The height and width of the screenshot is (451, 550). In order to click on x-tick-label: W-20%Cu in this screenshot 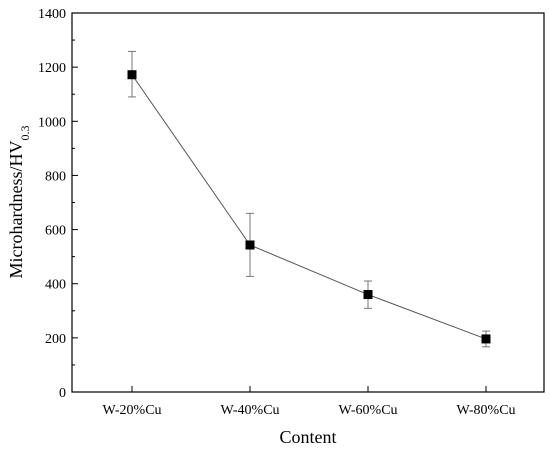, I will do `click(131, 410)`.